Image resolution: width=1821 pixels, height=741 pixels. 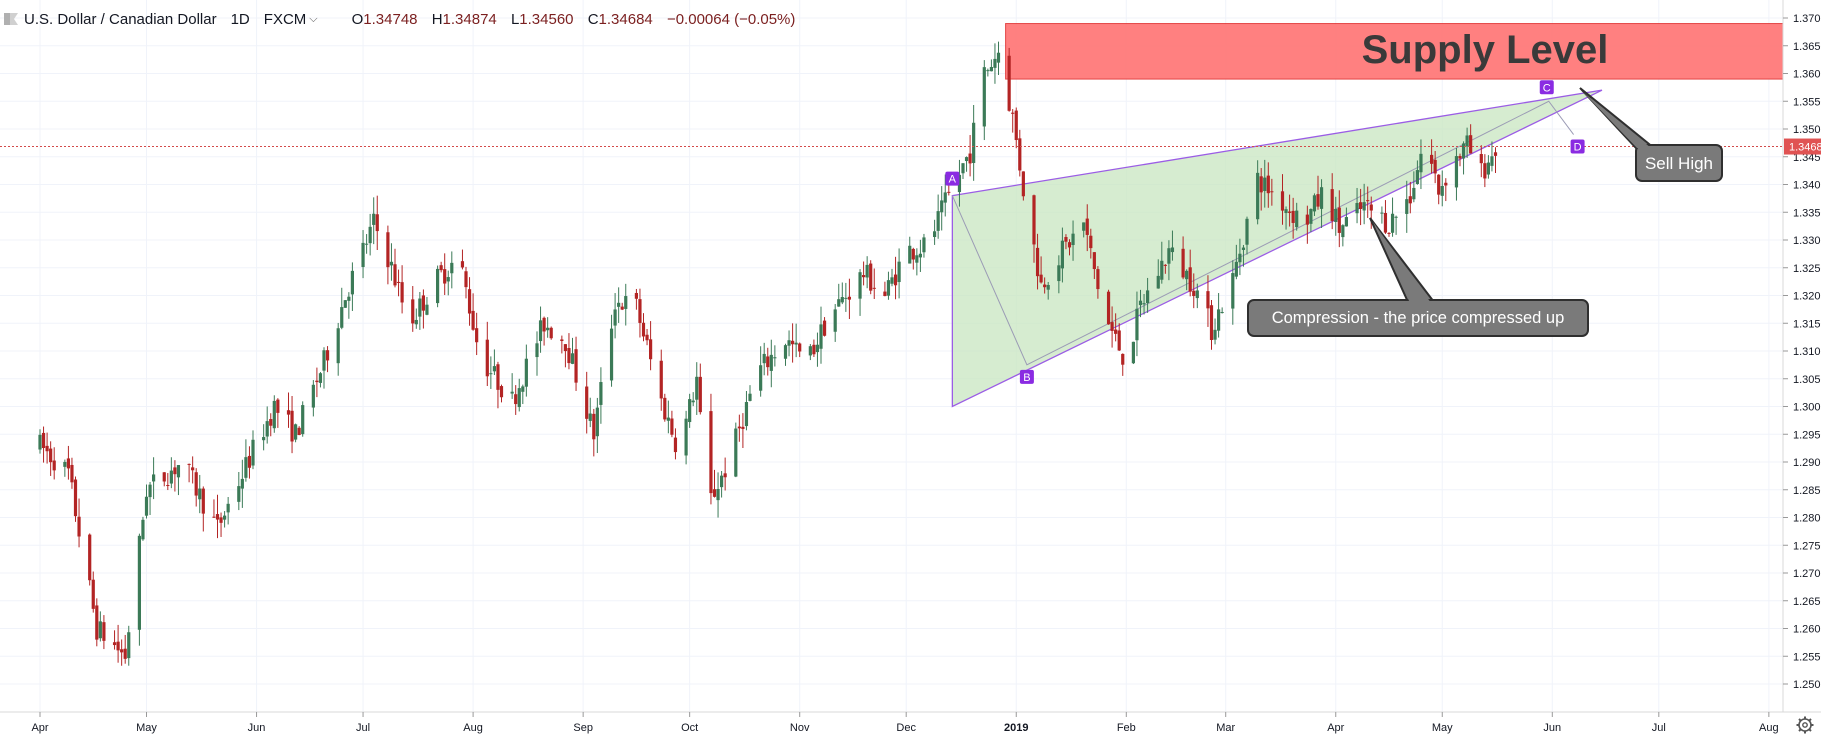 I want to click on y-tick-label: 1.25000, so click(x=1807, y=685).